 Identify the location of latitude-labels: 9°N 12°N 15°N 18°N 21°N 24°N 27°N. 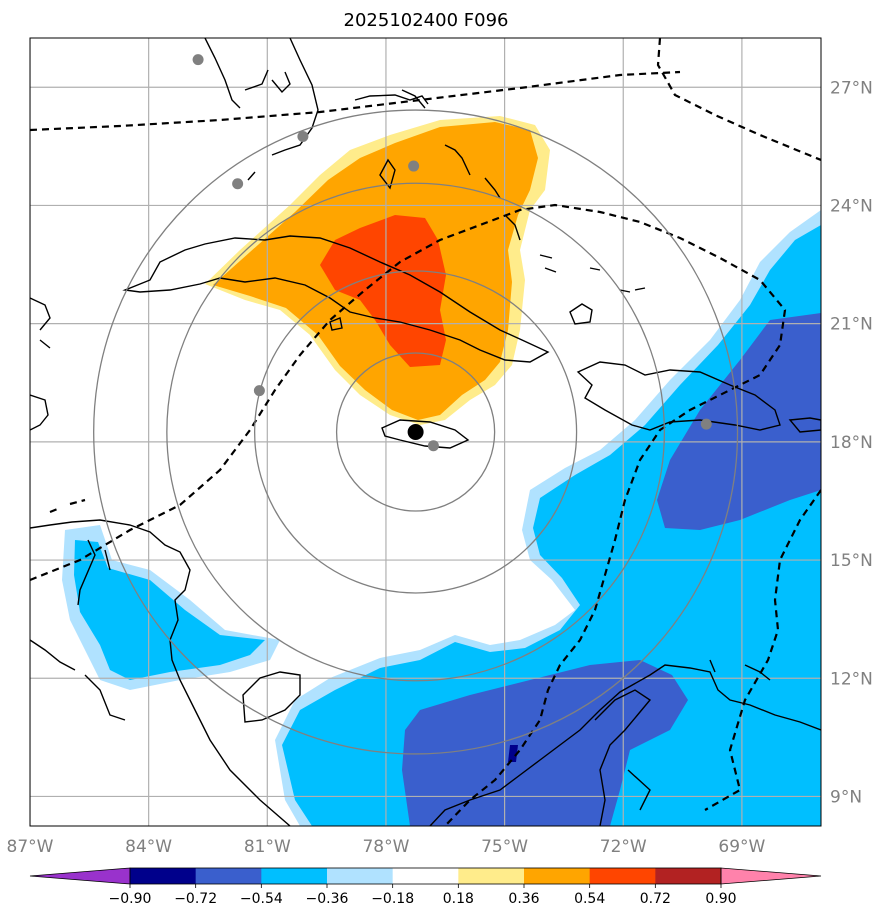
(851, 442).